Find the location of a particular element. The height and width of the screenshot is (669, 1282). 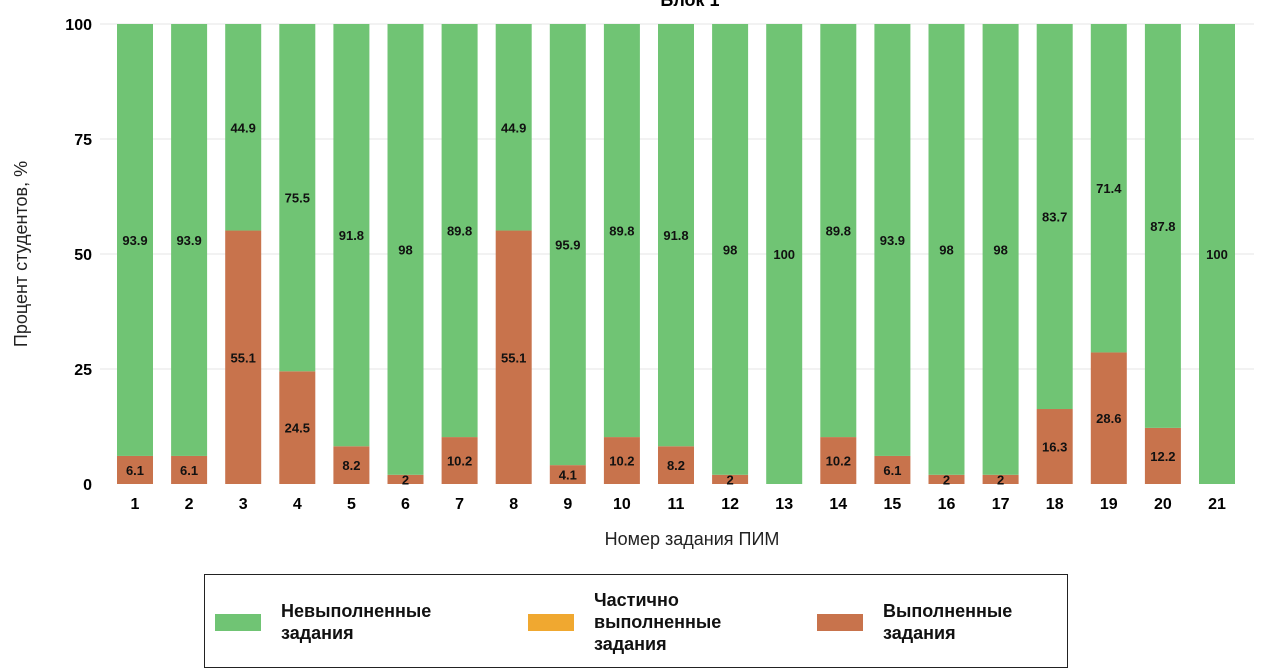

x-tick-label: 2 is located at coordinates (189, 504).